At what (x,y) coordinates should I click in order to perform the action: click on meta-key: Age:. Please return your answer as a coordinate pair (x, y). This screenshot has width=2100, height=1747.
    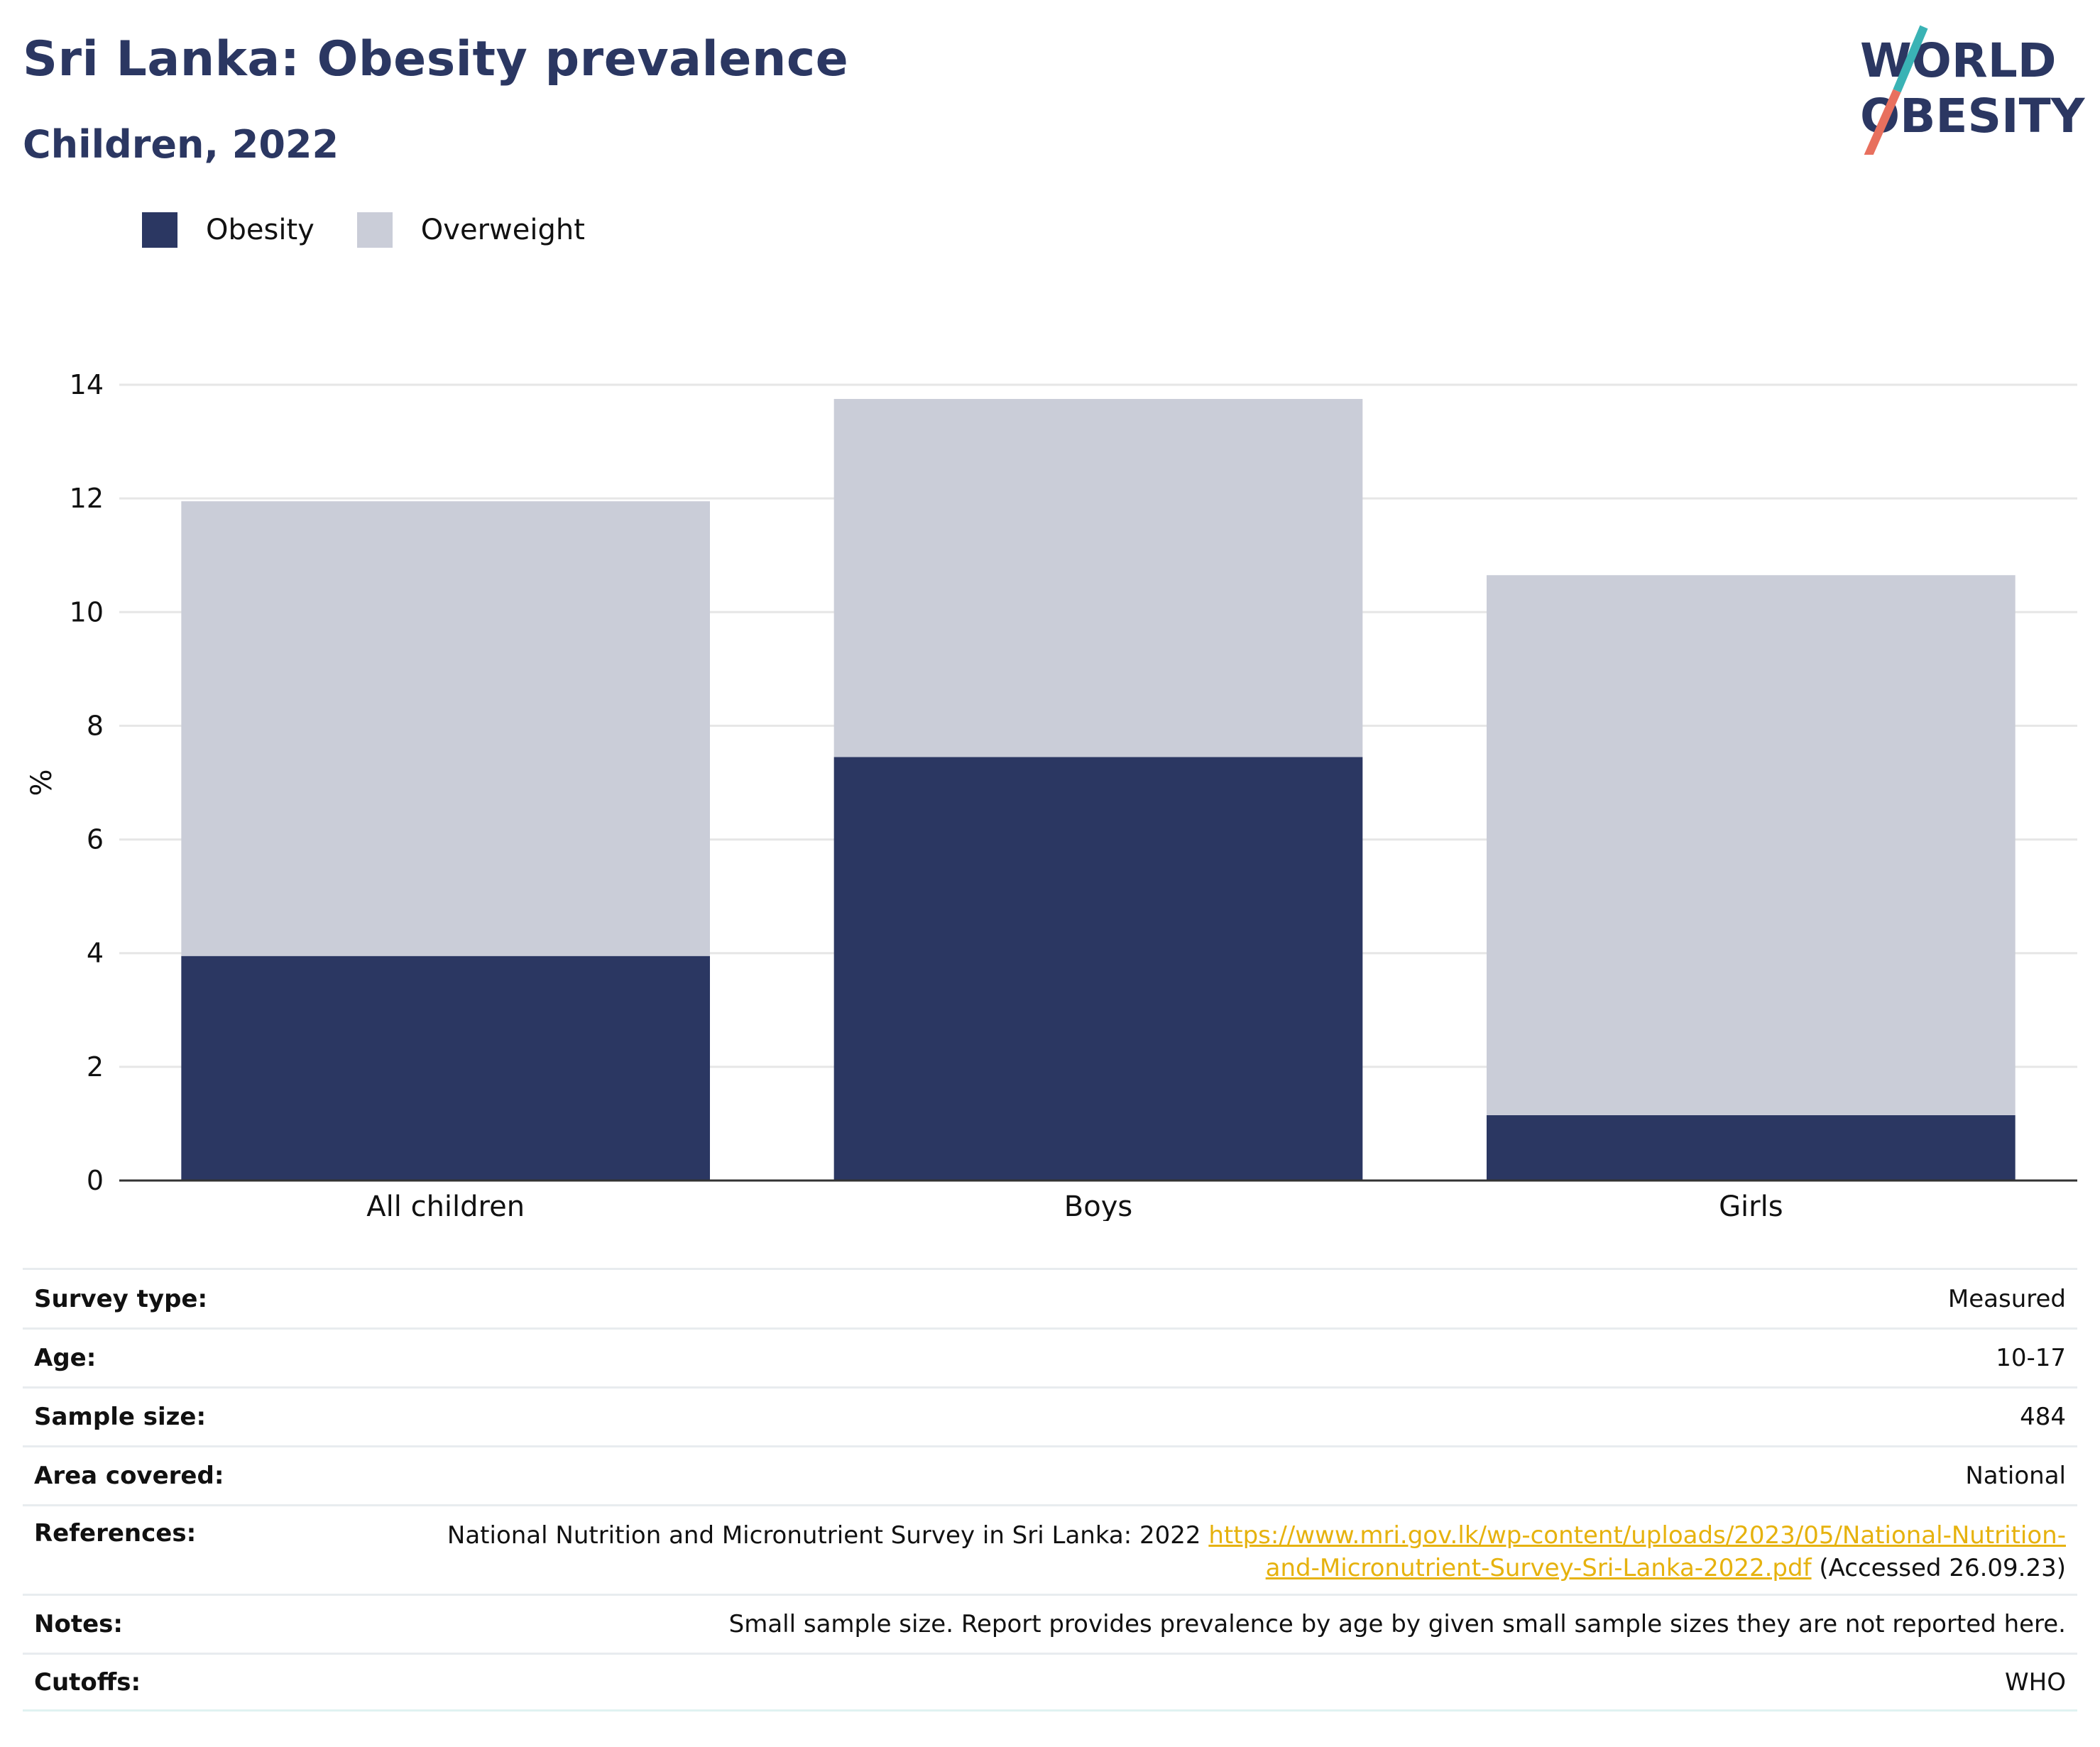
    Looking at the image, I should click on (65, 1358).